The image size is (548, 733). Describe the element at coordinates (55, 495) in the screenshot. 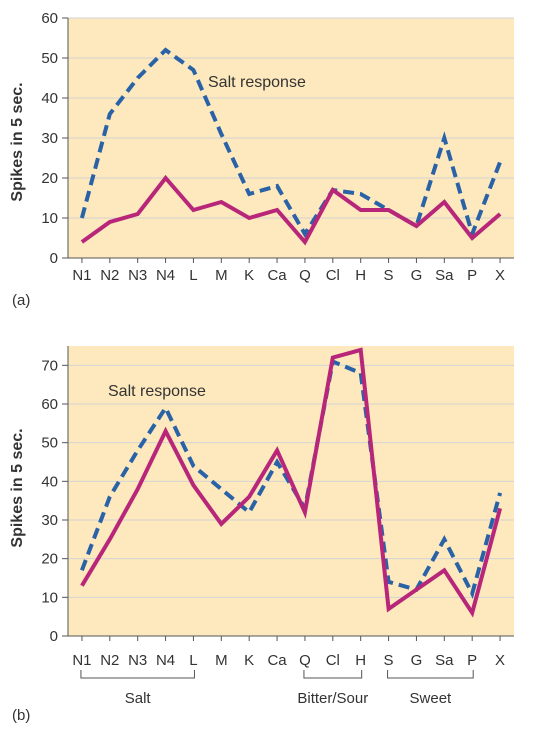

I see `y-axis: 0 10 20 30 40 50 60 70` at that location.